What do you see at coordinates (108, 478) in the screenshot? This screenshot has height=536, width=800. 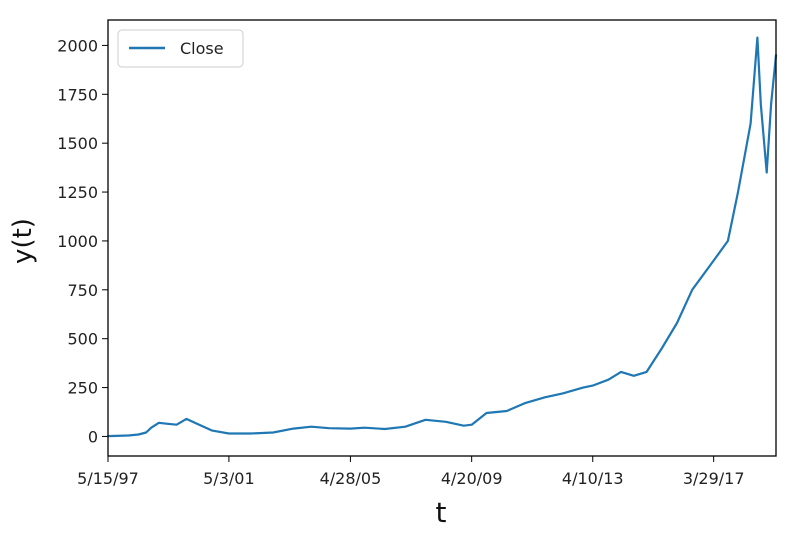 I see `x-tick-label: 5/15/97` at bounding box center [108, 478].